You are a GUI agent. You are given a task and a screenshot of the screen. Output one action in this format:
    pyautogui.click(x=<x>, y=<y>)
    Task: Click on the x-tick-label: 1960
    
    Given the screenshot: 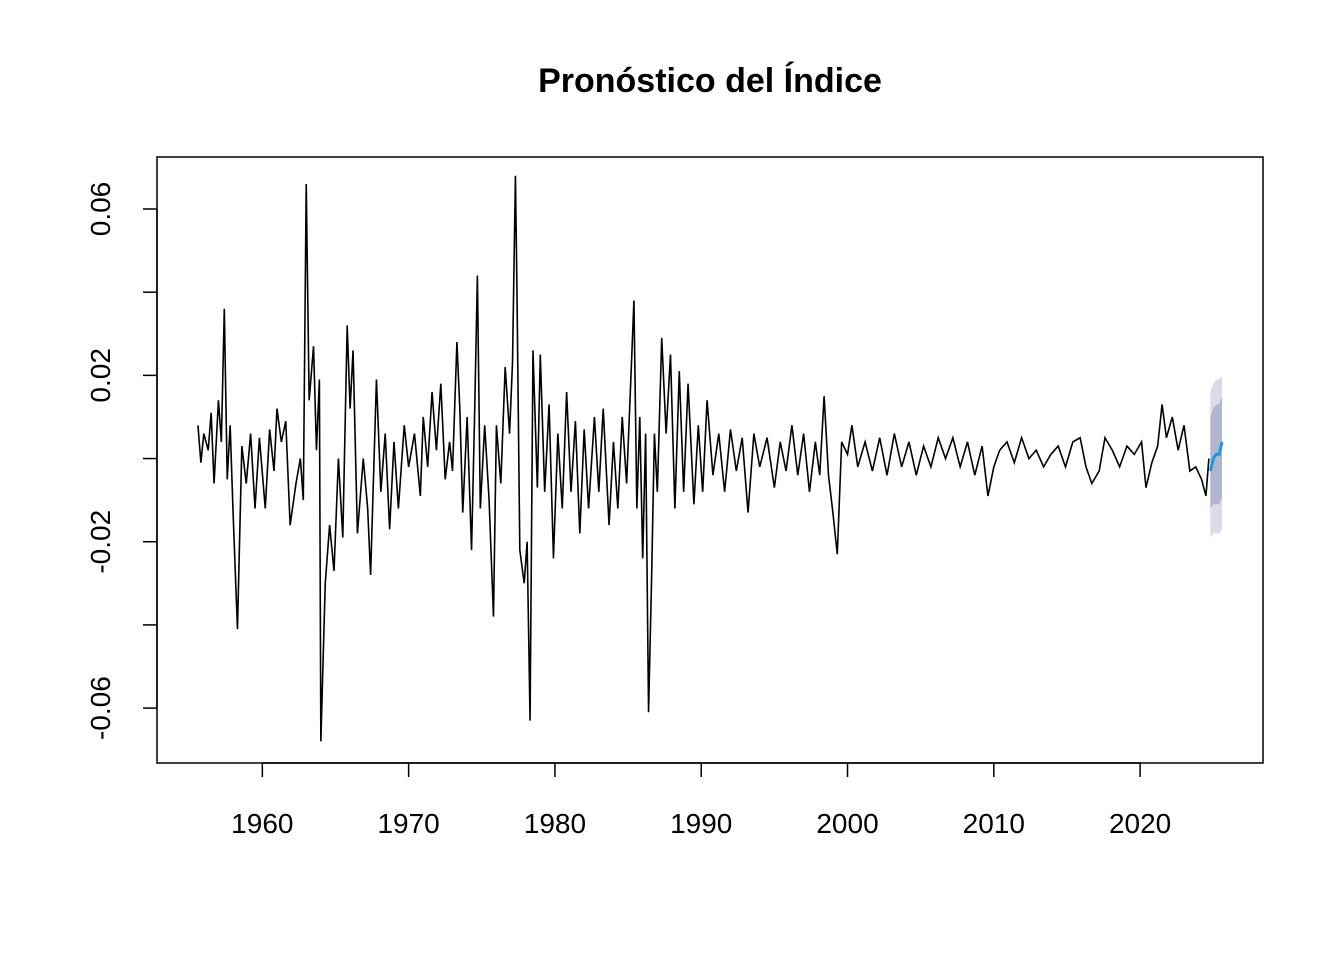 What is the action you would take?
    pyautogui.click(x=262, y=823)
    